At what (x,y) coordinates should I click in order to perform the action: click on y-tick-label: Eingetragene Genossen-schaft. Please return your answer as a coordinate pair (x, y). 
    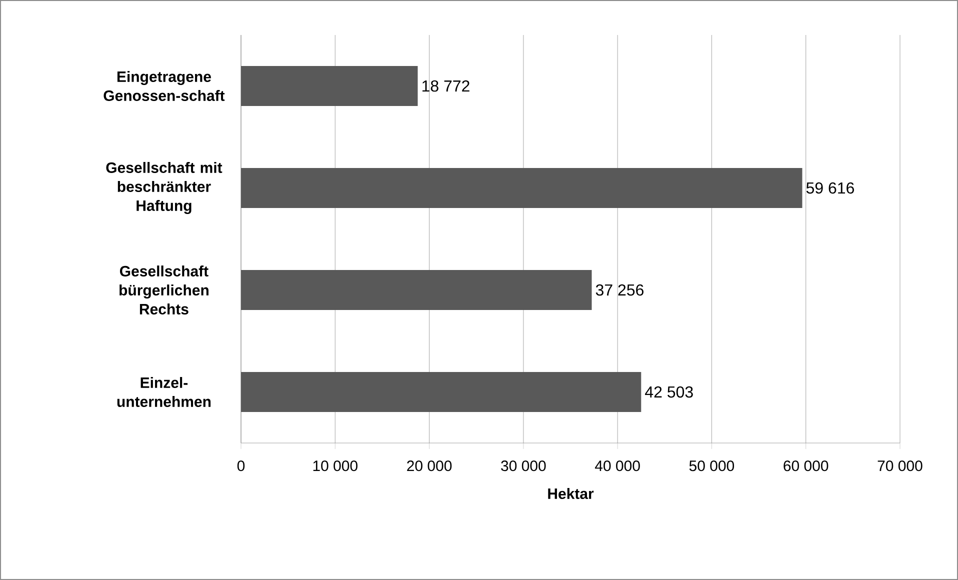
    Looking at the image, I should click on (164, 85).